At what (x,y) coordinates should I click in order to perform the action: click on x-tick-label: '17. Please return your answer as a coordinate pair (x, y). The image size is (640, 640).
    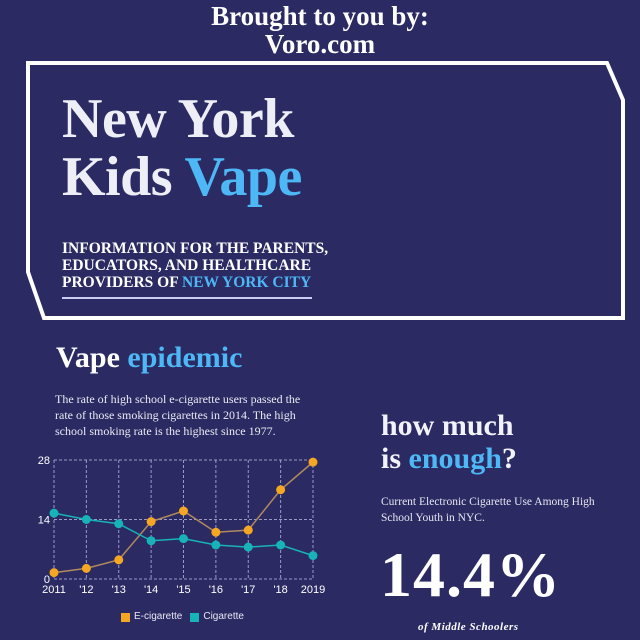
    Looking at the image, I should click on (248, 590).